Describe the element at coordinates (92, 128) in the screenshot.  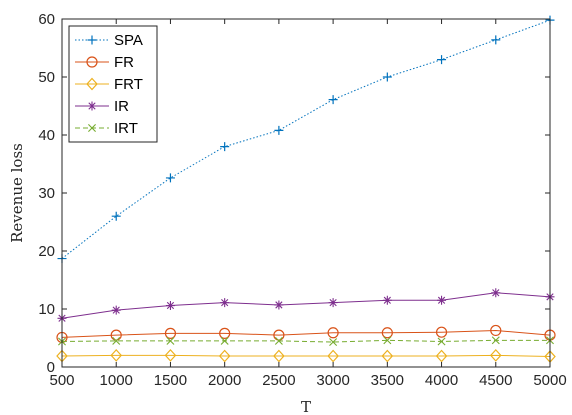
I see `legend-marker-irt` at that location.